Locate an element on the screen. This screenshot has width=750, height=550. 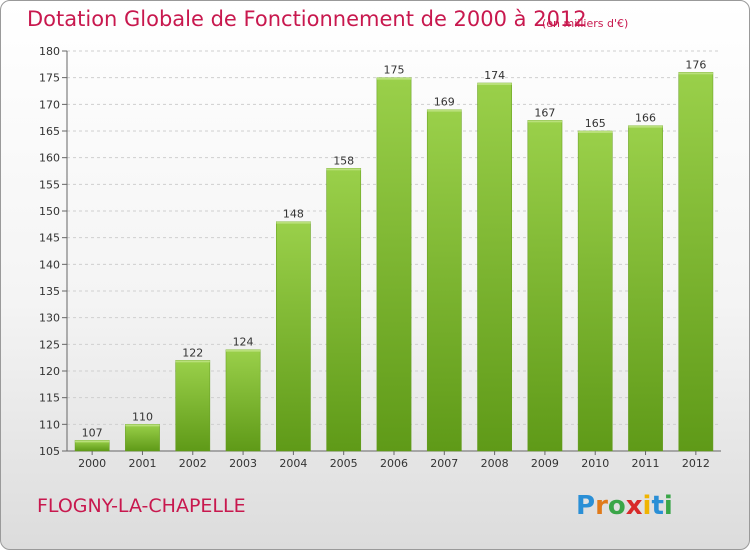
y-tick-label: 165 is located at coordinates (49, 131).